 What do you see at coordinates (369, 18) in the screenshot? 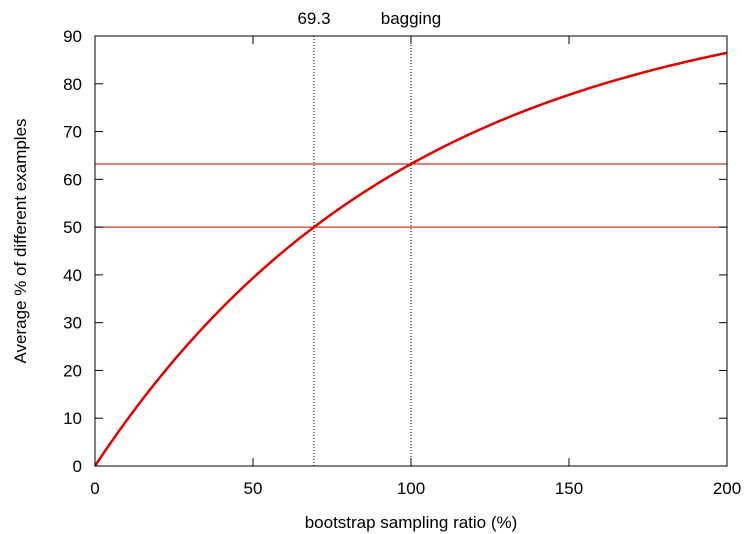
I see `reference-labels: 69.3 bagging` at bounding box center [369, 18].